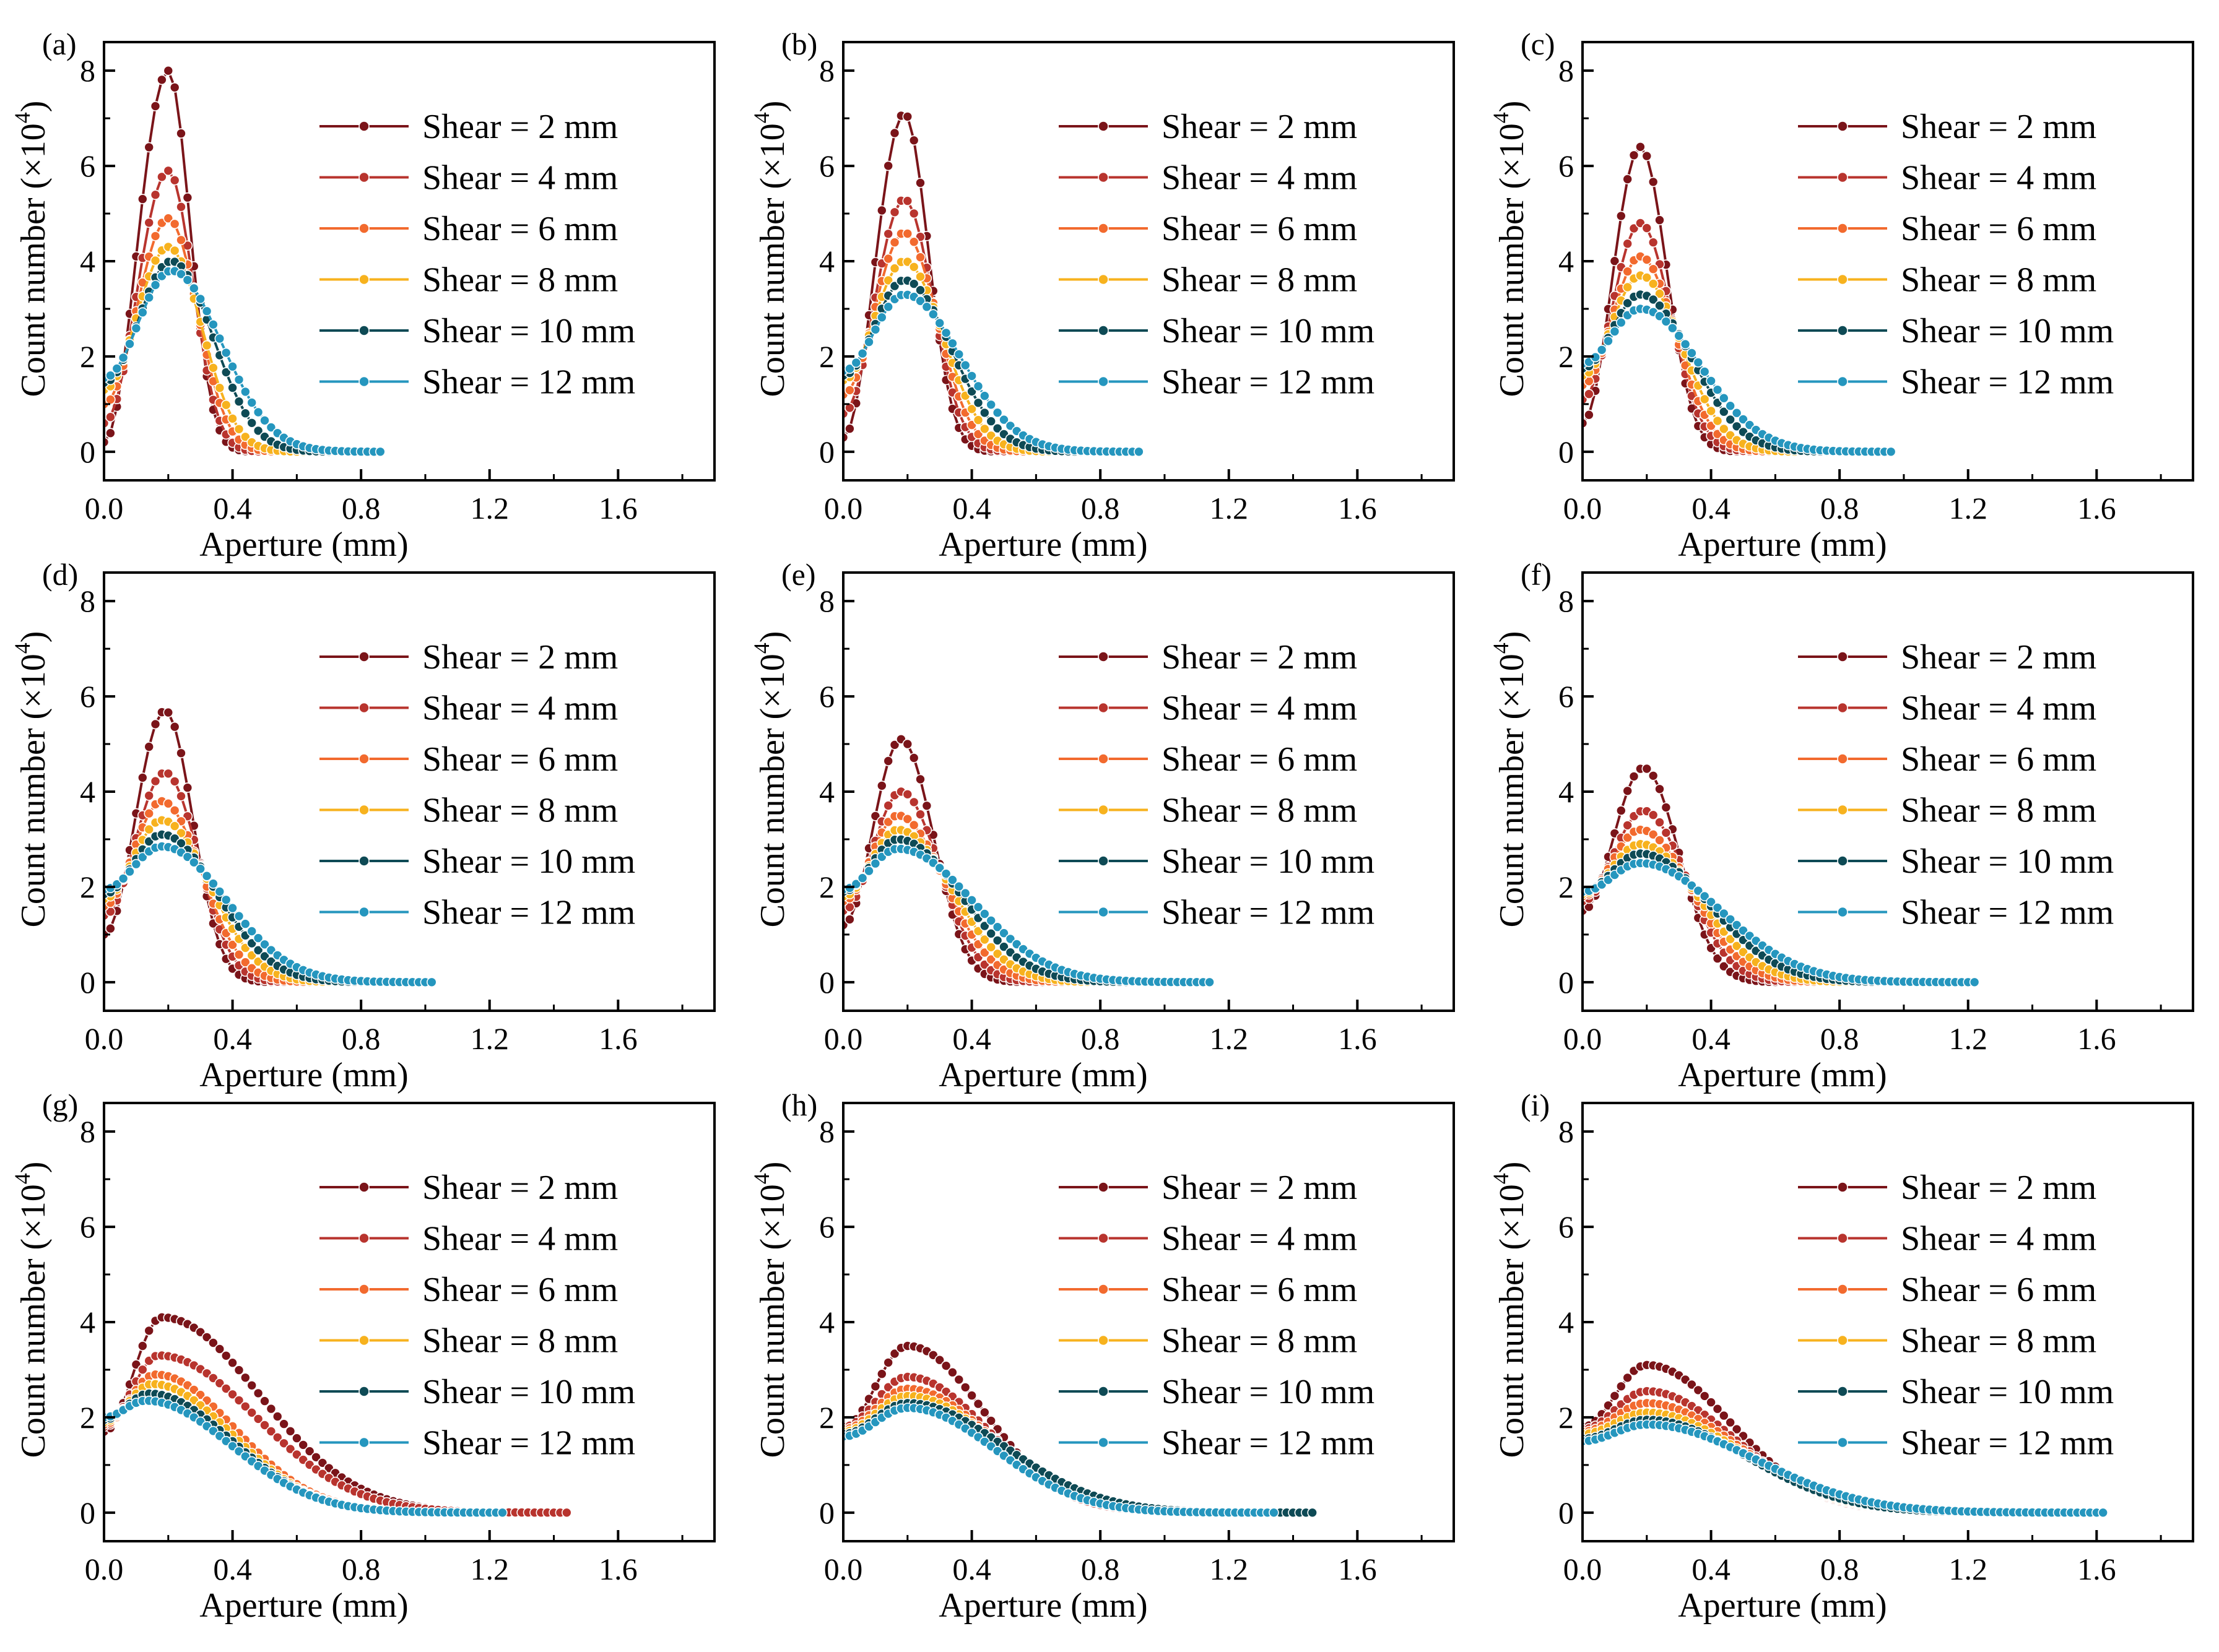 This screenshot has height=1652, width=2219. Describe the element at coordinates (232, 1038) in the screenshot. I see `x-tick-label: 0.4` at that location.